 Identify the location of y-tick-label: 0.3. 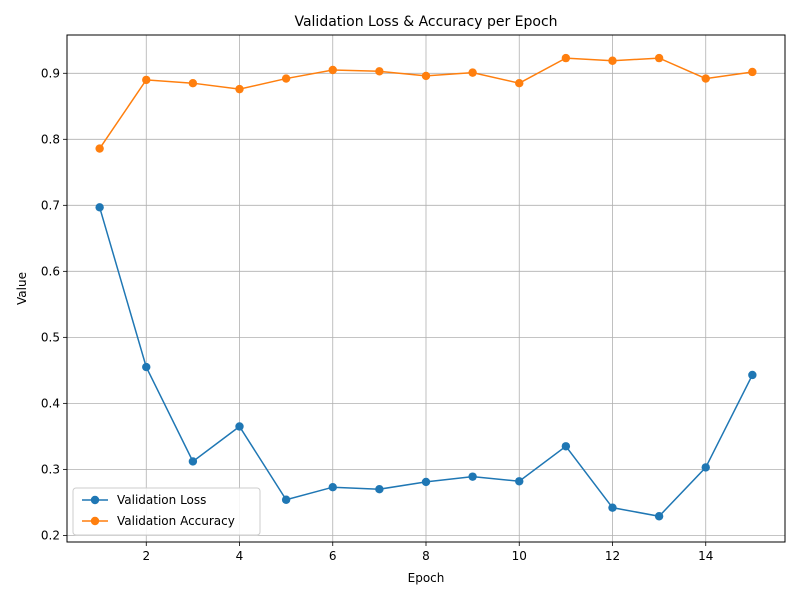
(50, 469).